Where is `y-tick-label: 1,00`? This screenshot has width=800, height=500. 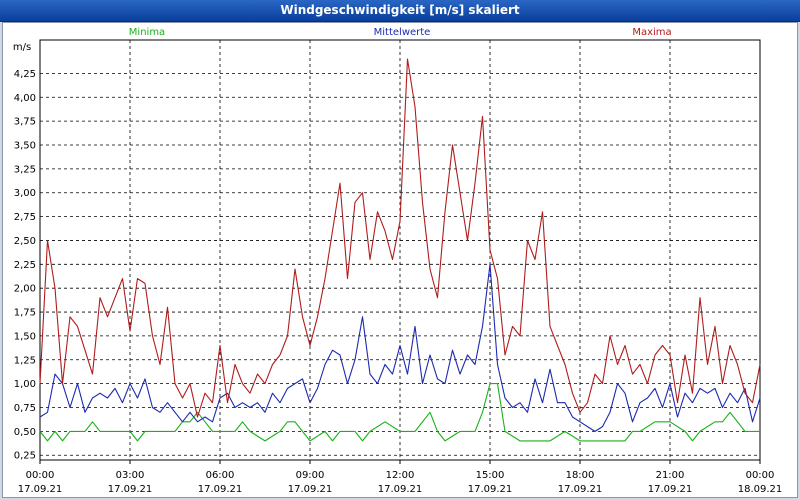
y-tick-label: 1,00 is located at coordinates (25, 384).